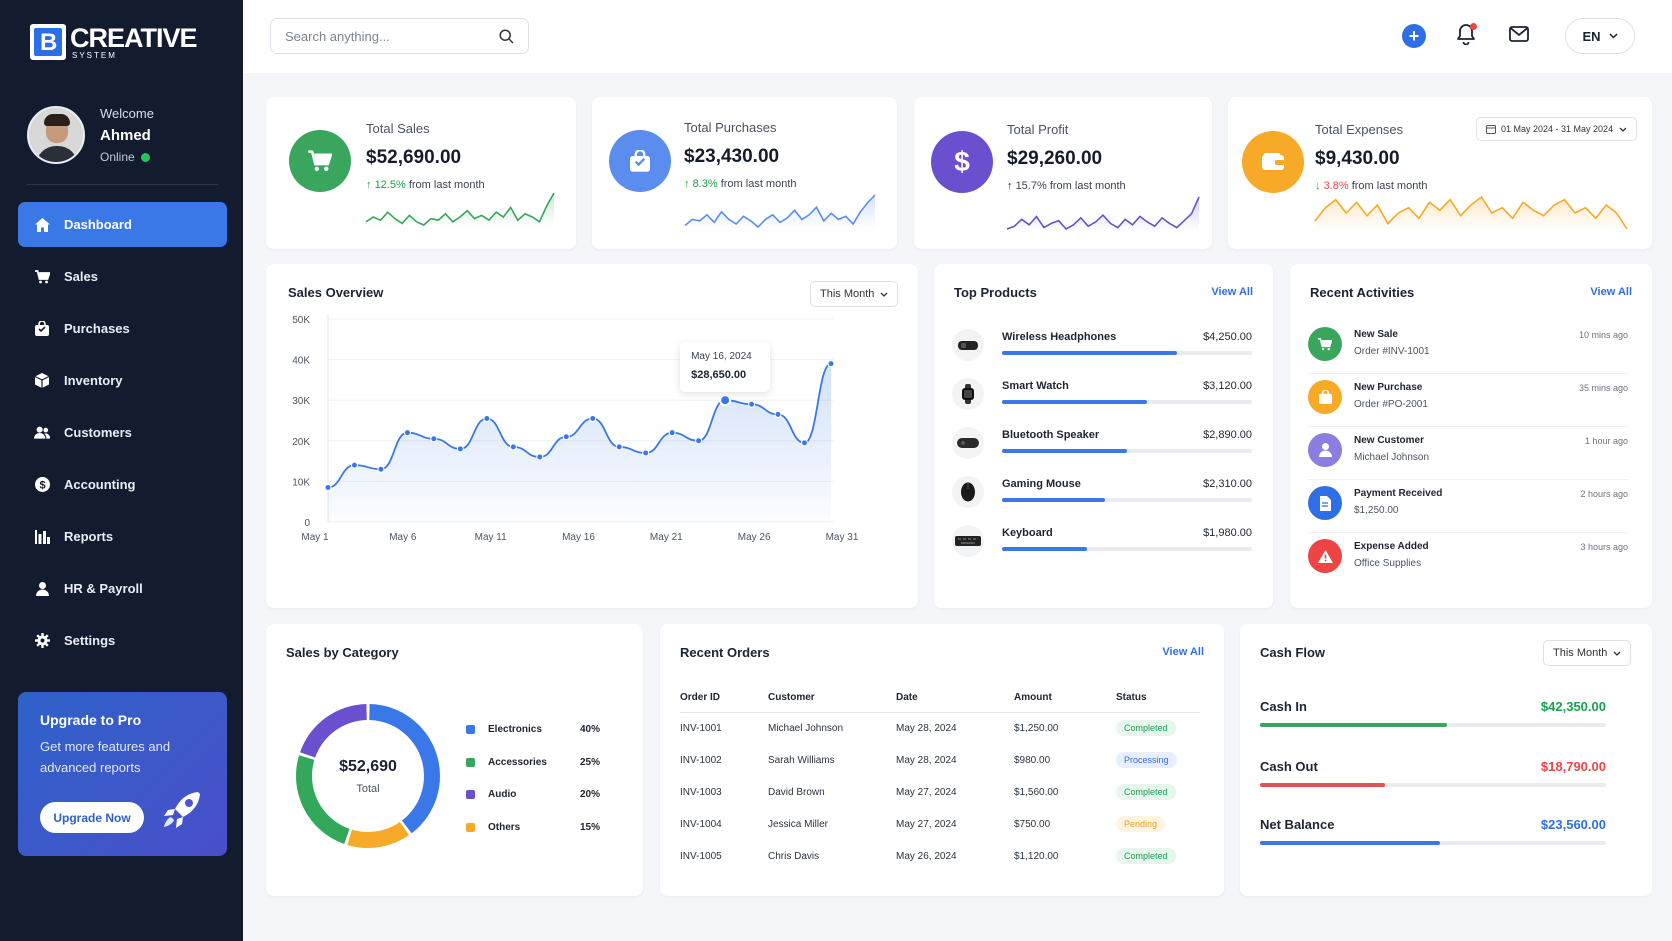 The image size is (1672, 941). Describe the element at coordinates (1146, 760) in the screenshot. I see `status-badge: Processing` at that location.